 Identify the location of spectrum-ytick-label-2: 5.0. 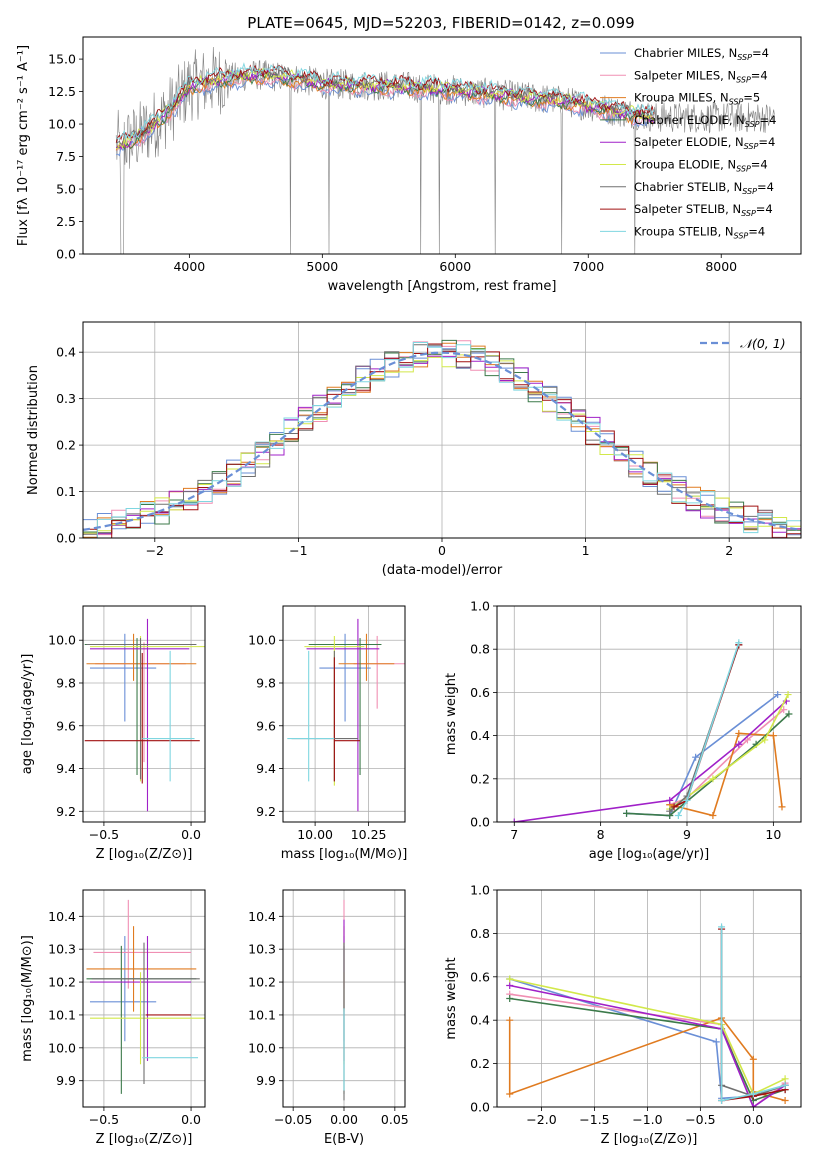
(66, 189).